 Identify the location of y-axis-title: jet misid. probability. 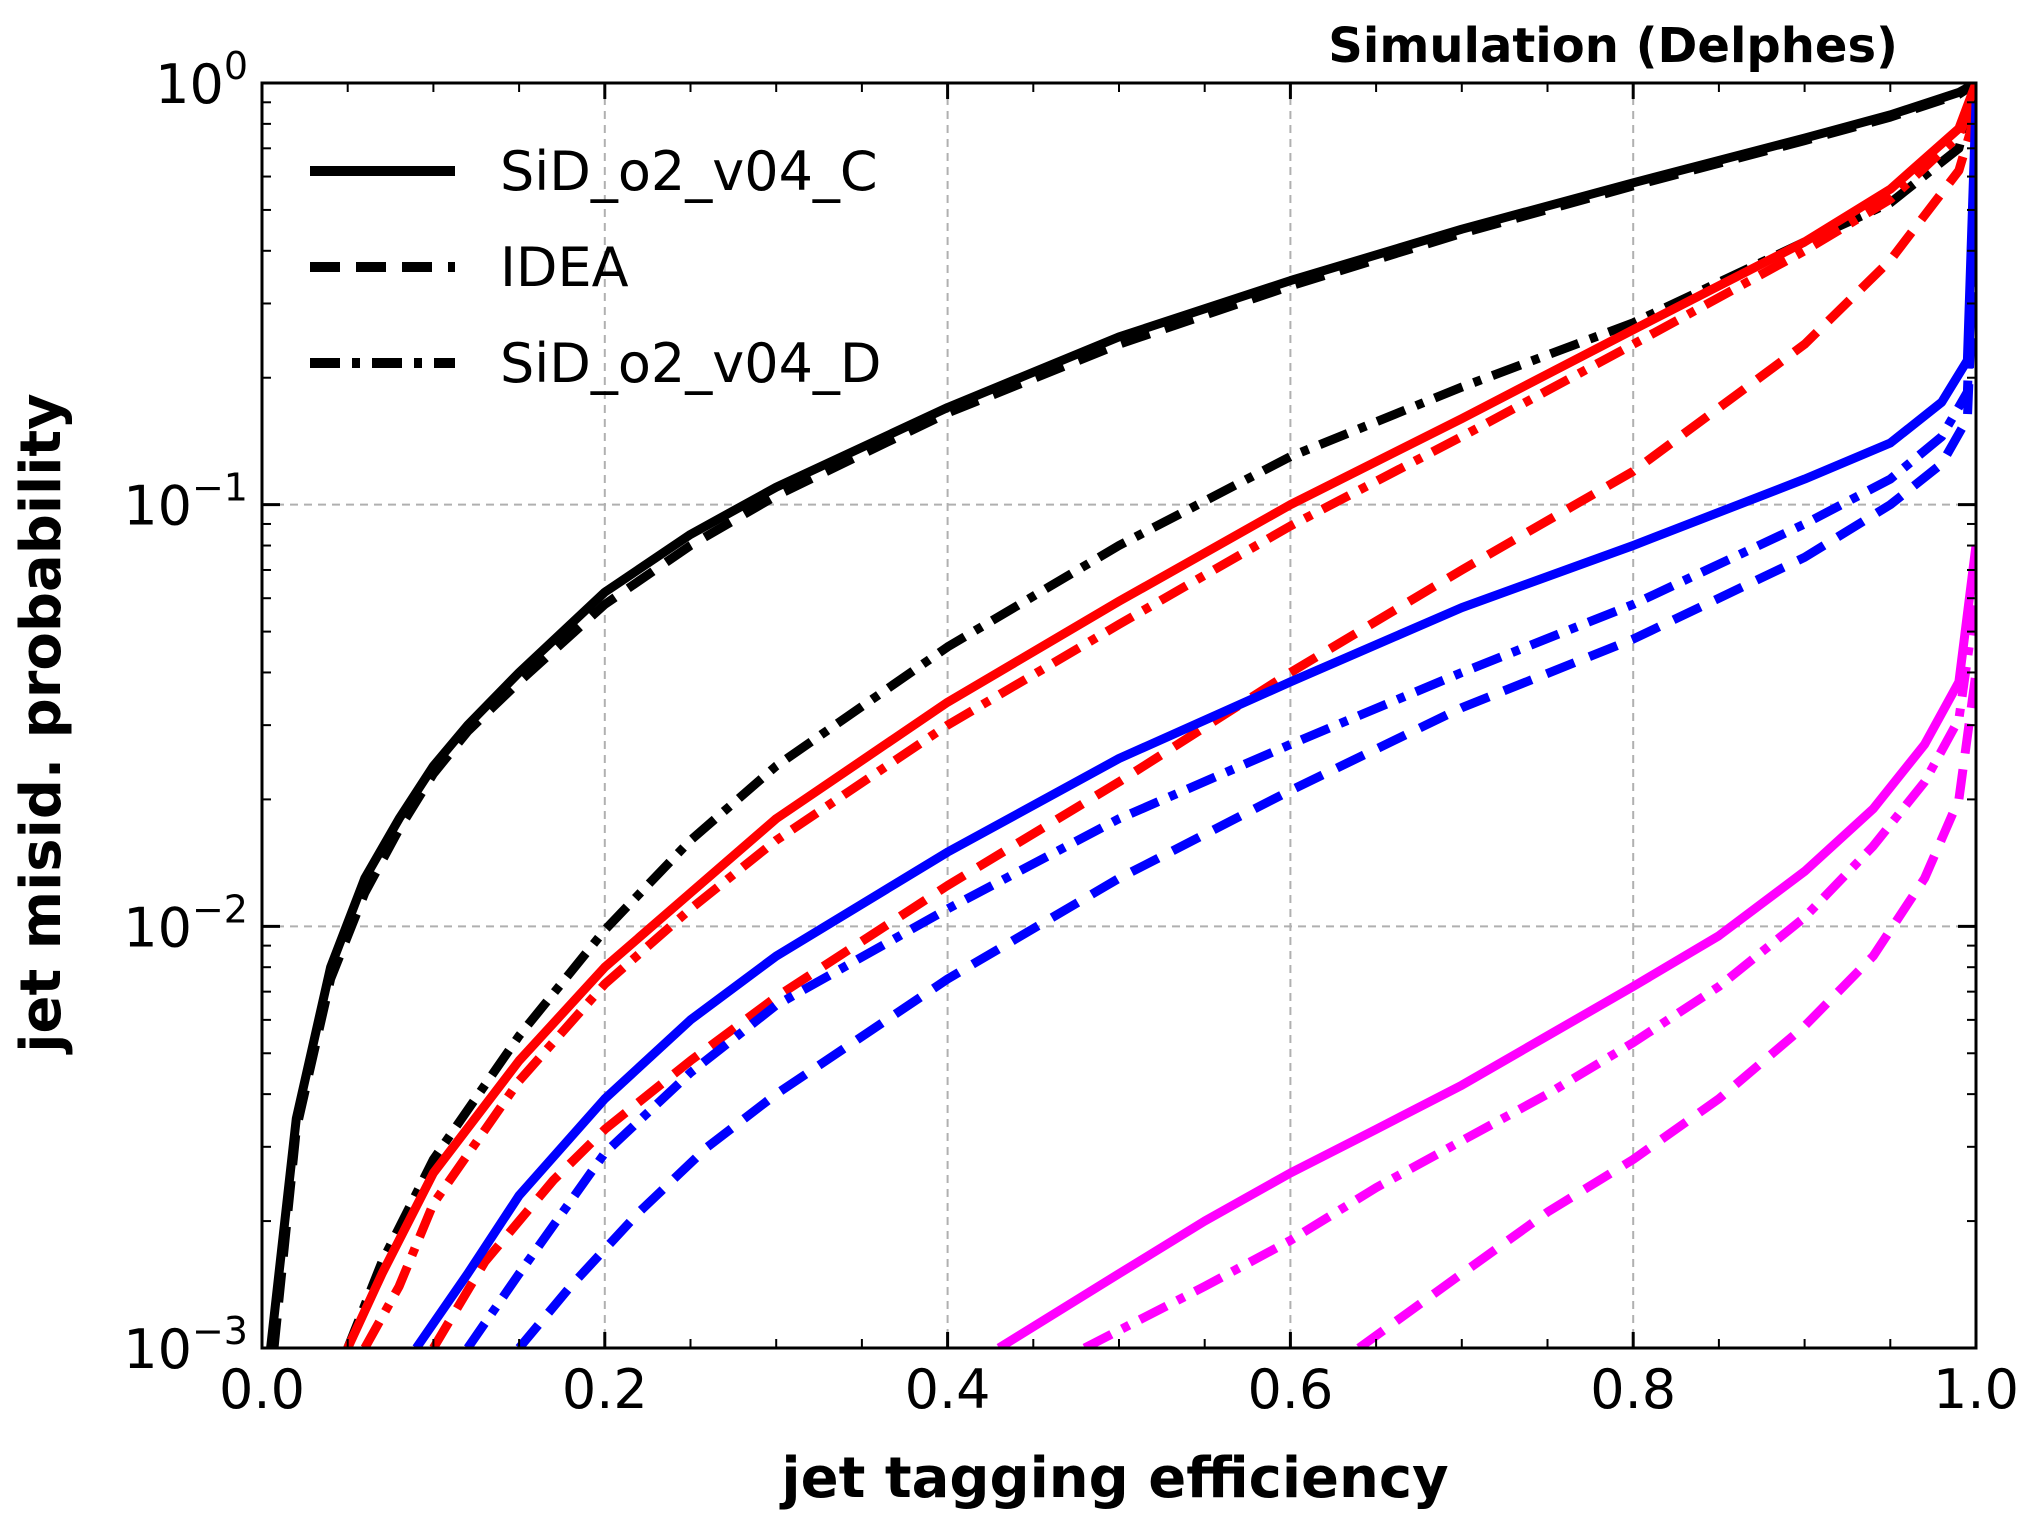
(41, 723).